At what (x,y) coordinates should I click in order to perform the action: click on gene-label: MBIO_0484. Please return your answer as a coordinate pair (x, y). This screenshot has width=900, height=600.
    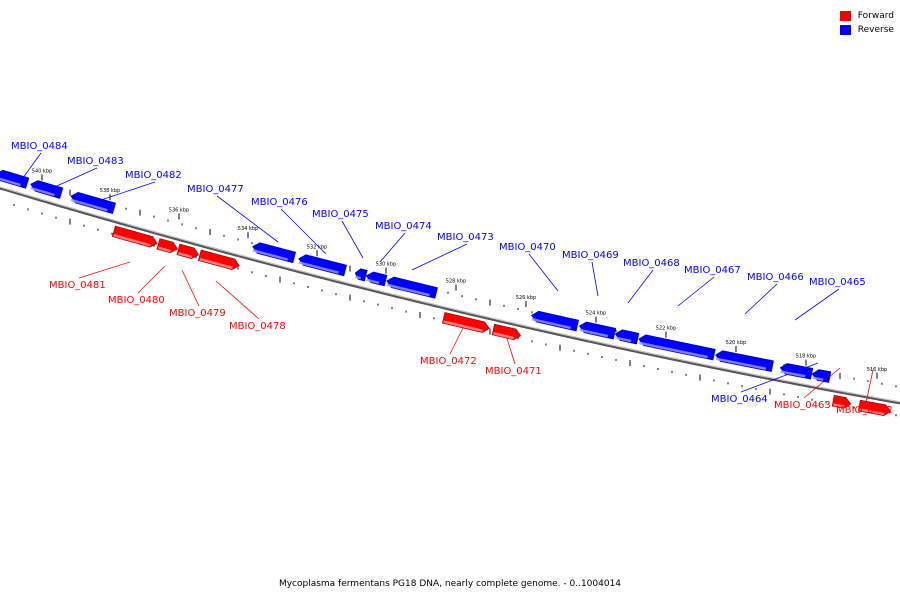
    Looking at the image, I should click on (39, 146).